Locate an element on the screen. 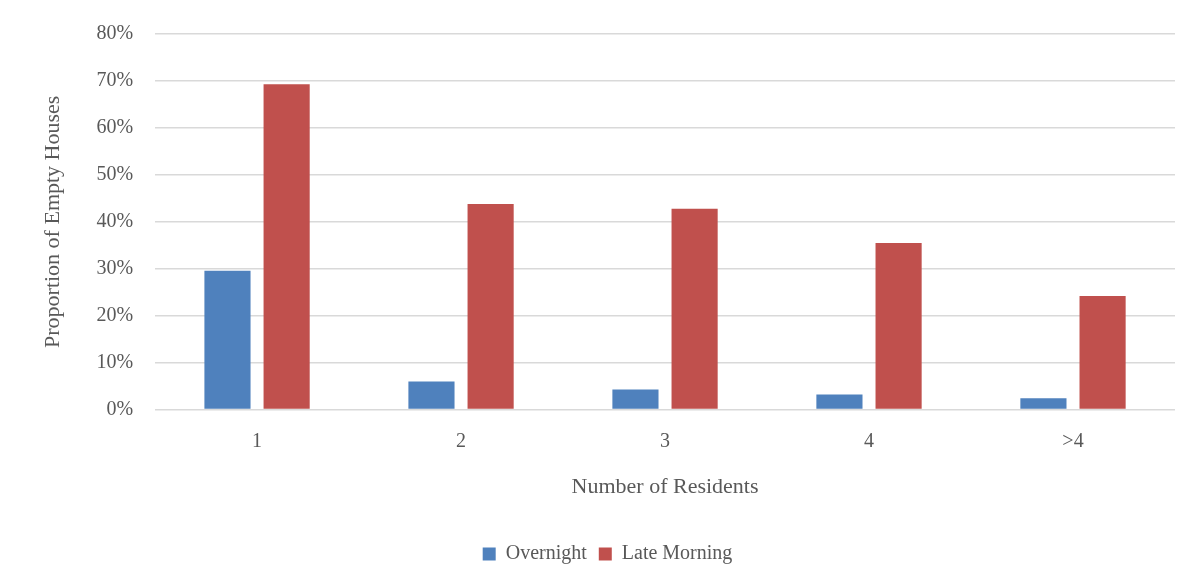 This screenshot has height=584, width=1201. x-tick-label: 1 is located at coordinates (257, 439).